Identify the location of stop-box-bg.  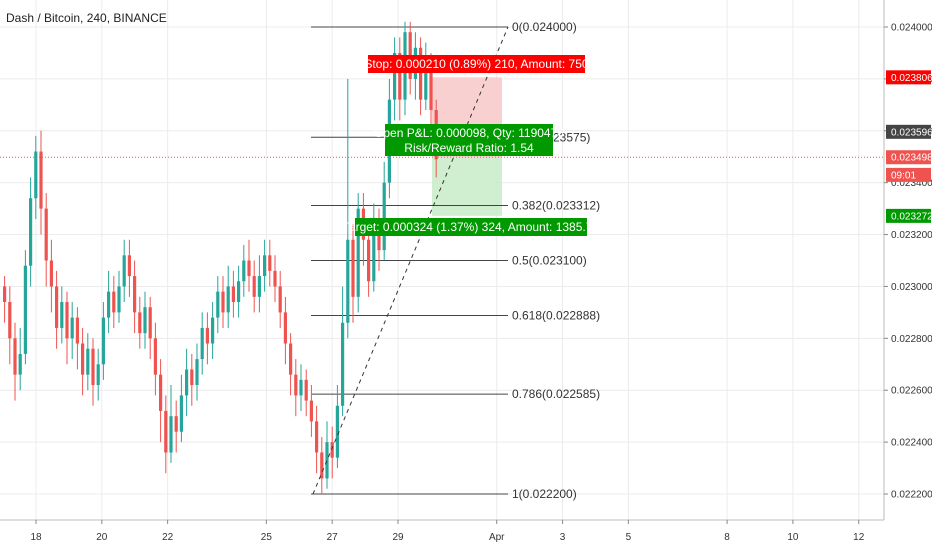
(476, 64).